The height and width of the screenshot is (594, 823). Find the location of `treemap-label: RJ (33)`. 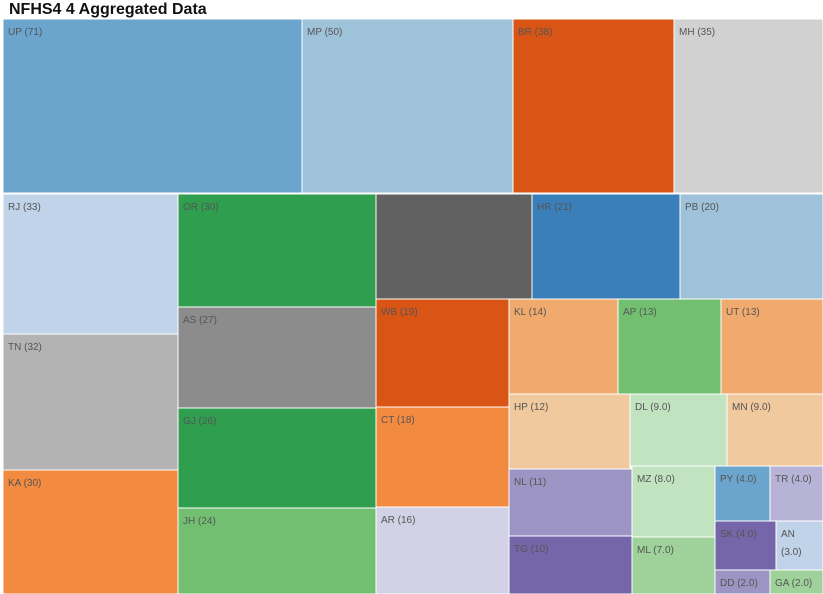

treemap-label: RJ (33) is located at coordinates (24, 207).